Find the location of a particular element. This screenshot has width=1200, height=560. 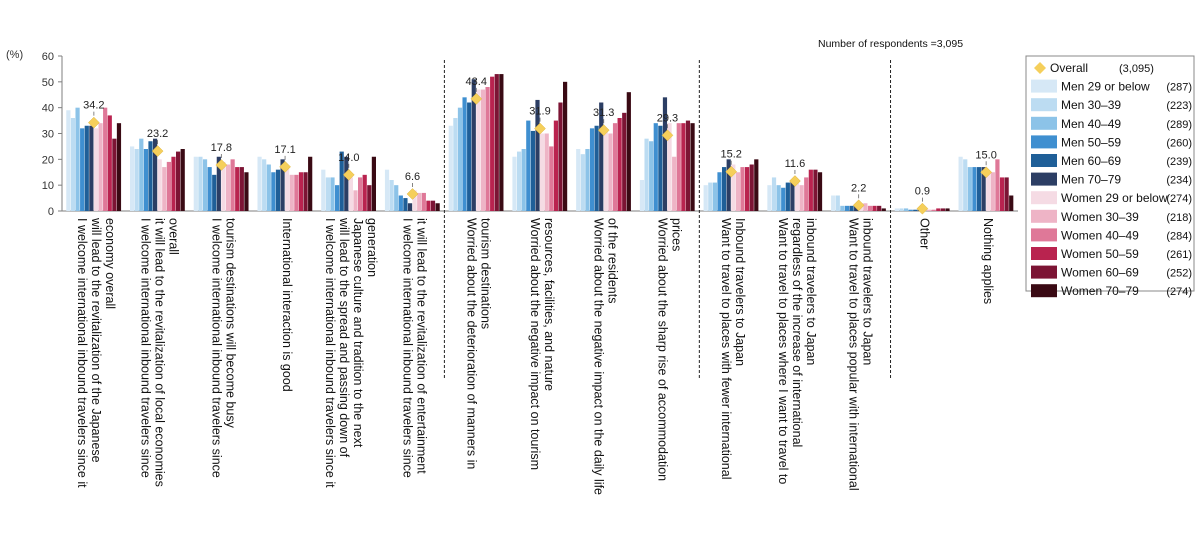

category-label-line: generation is located at coordinates (372, 247).